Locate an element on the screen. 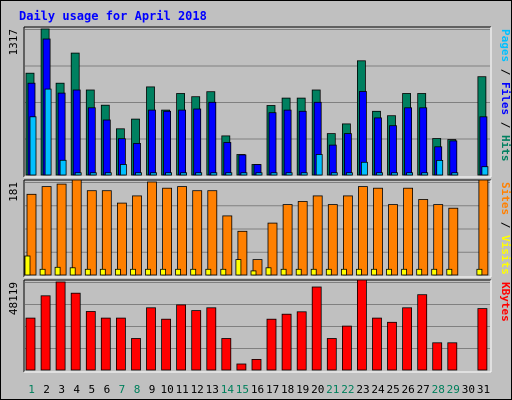 Image resolution: width=512 pixels, height=400 pixels. x-tick-label: 14 is located at coordinates (228, 389).